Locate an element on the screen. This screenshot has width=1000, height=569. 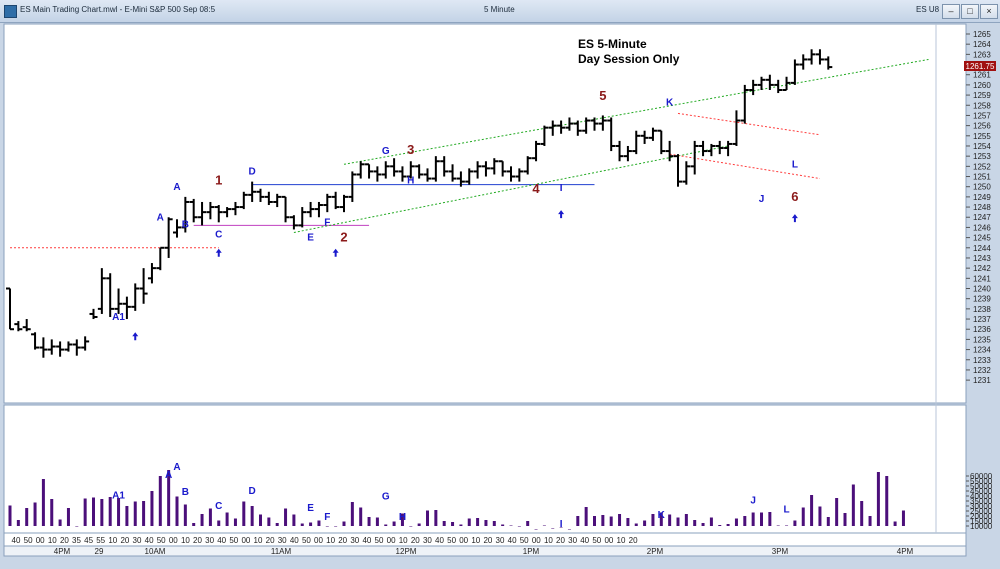
wave-label: 3 is located at coordinates (410, 149).